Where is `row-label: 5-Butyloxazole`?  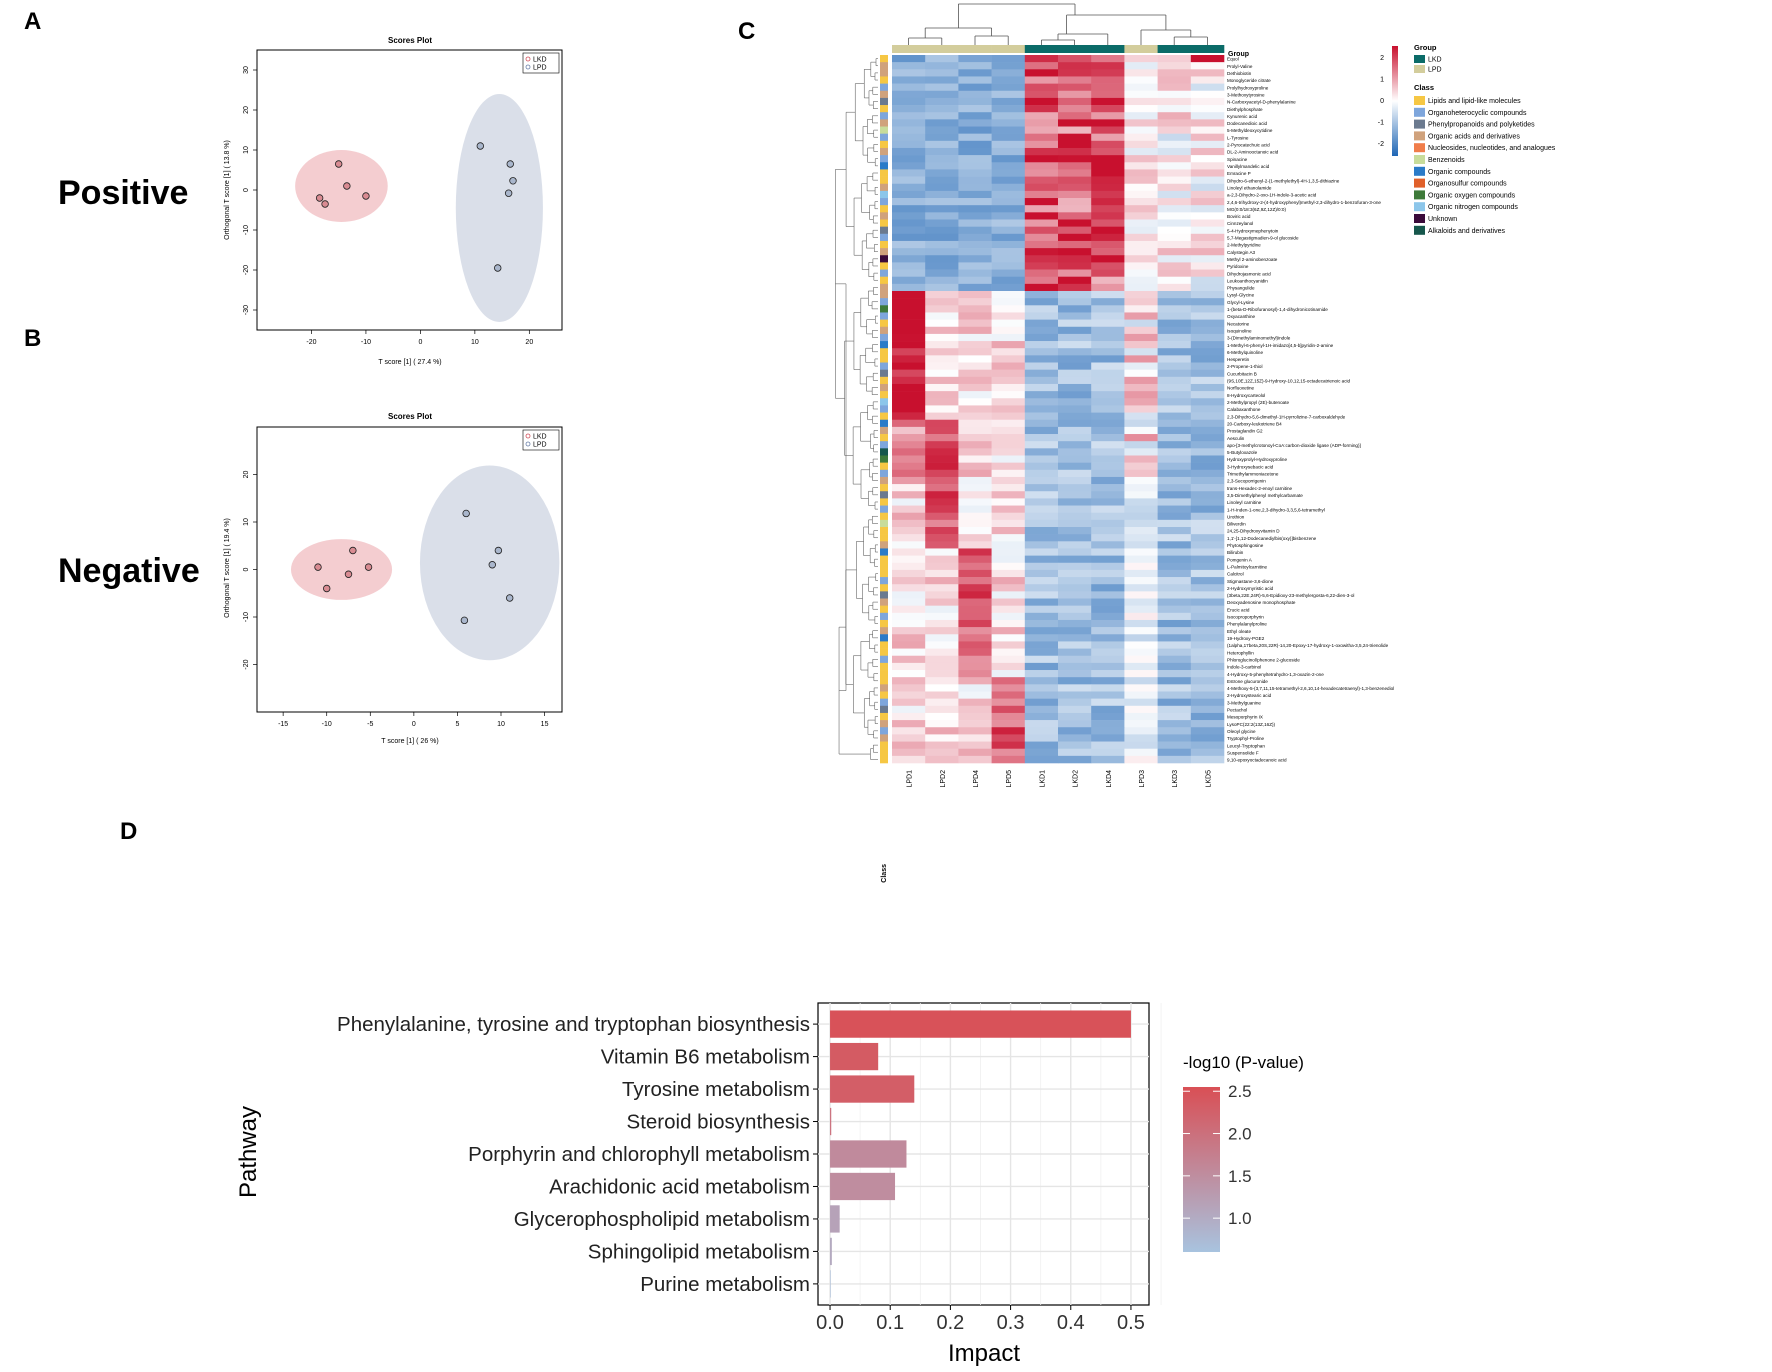
row-label: 5-Butyloxazole is located at coordinates (1242, 452).